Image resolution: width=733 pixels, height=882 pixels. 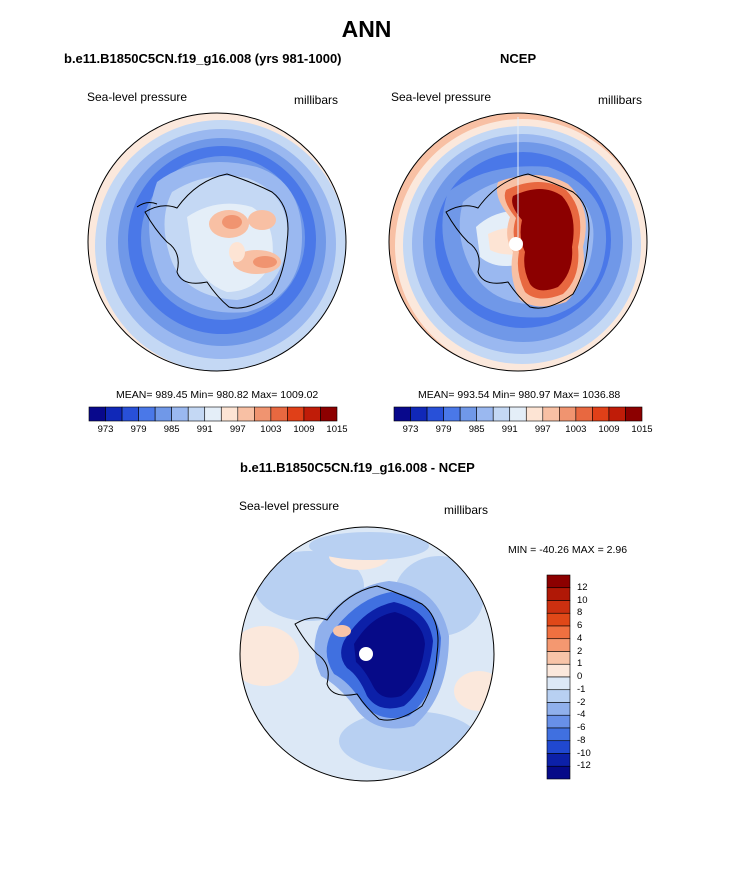 I want to click on panel-right-colorbar-tick: 979, so click(x=443, y=429).